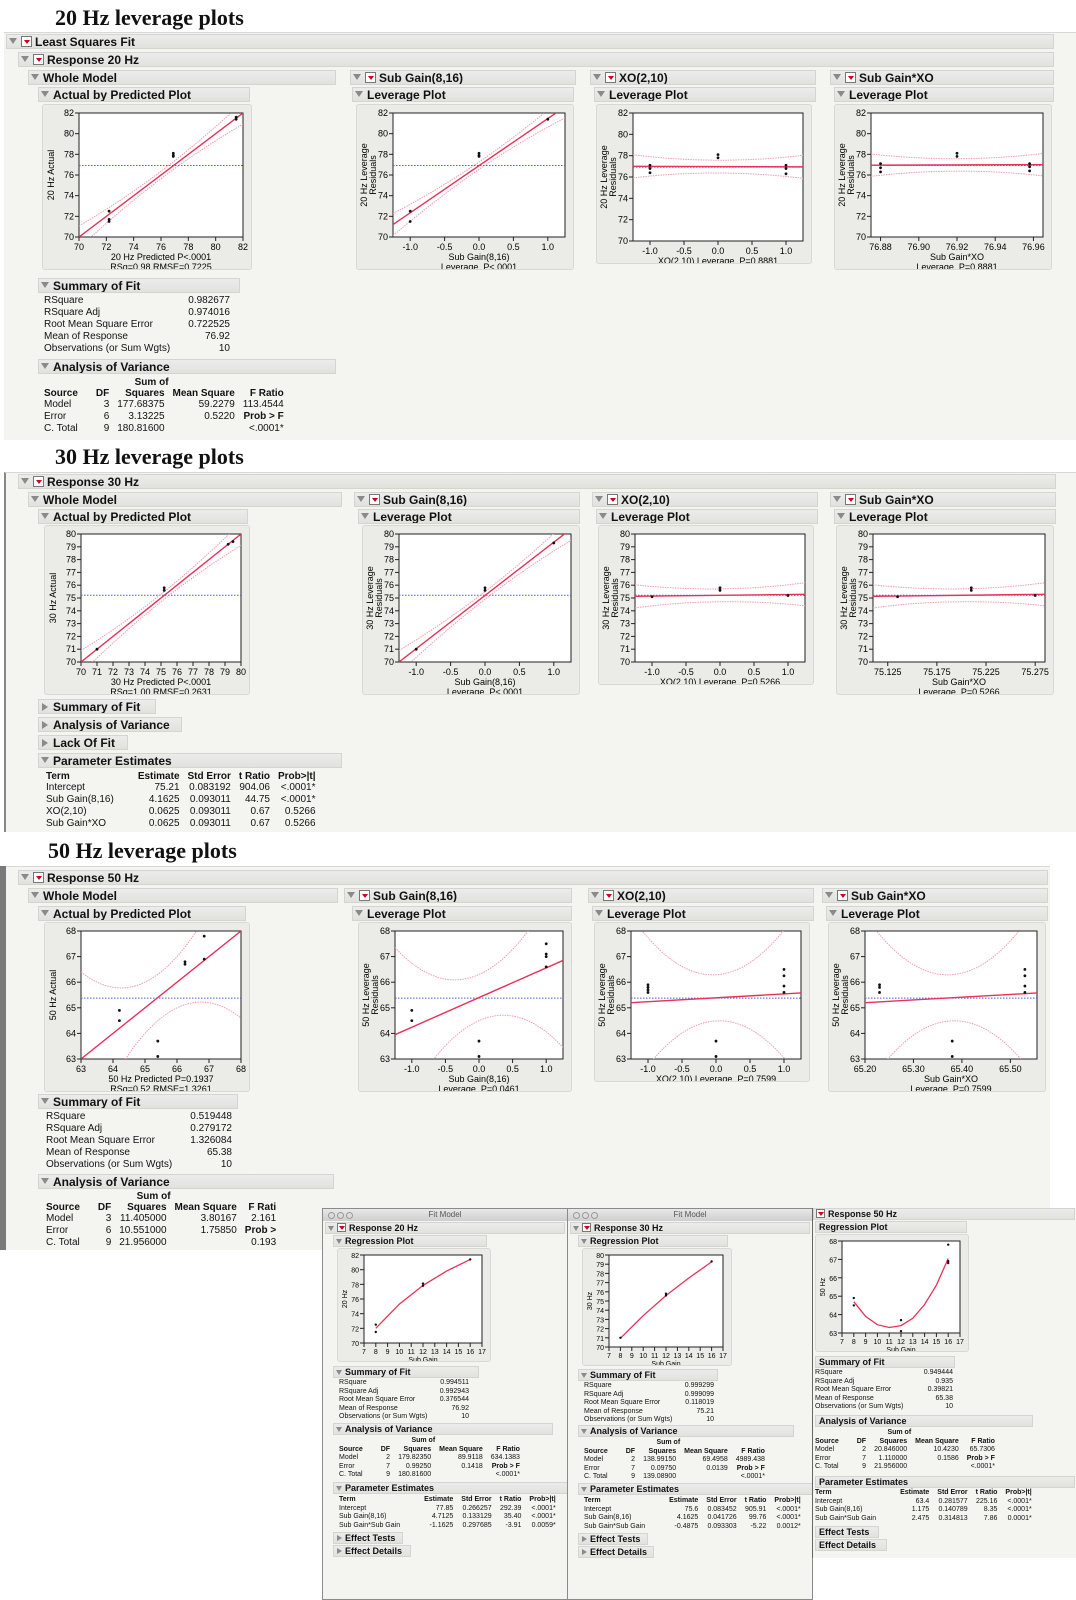 Image resolution: width=1076 pixels, height=1600 pixels. What do you see at coordinates (536, 59) in the screenshot?
I see `response-20hz-header: Response 20 Hz` at bounding box center [536, 59].